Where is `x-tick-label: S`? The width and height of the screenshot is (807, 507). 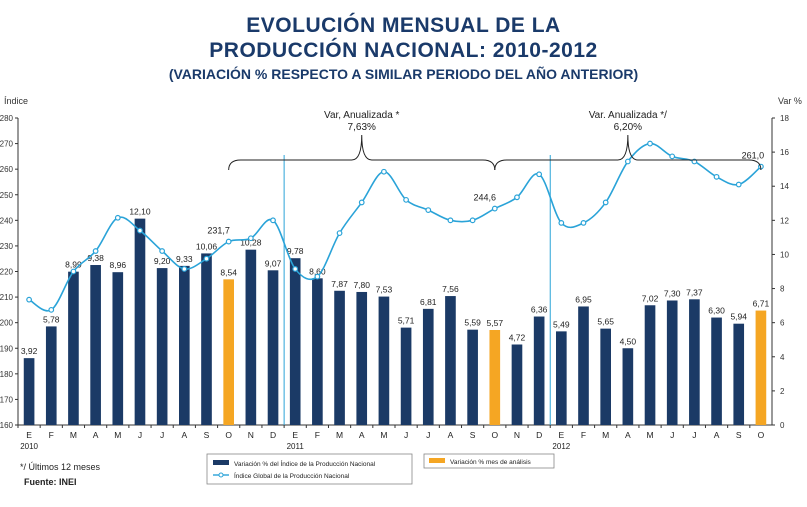
x-tick-label: S is located at coordinates (739, 435).